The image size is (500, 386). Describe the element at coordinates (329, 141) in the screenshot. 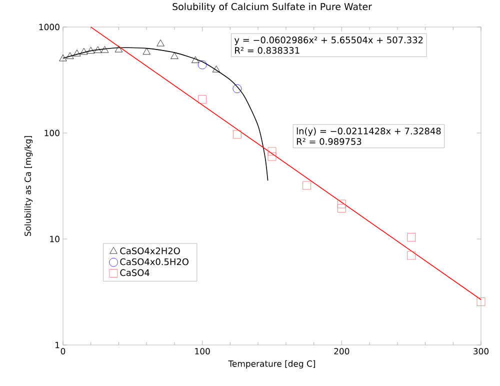

I see `annotation: R² = 0.989753` at that location.